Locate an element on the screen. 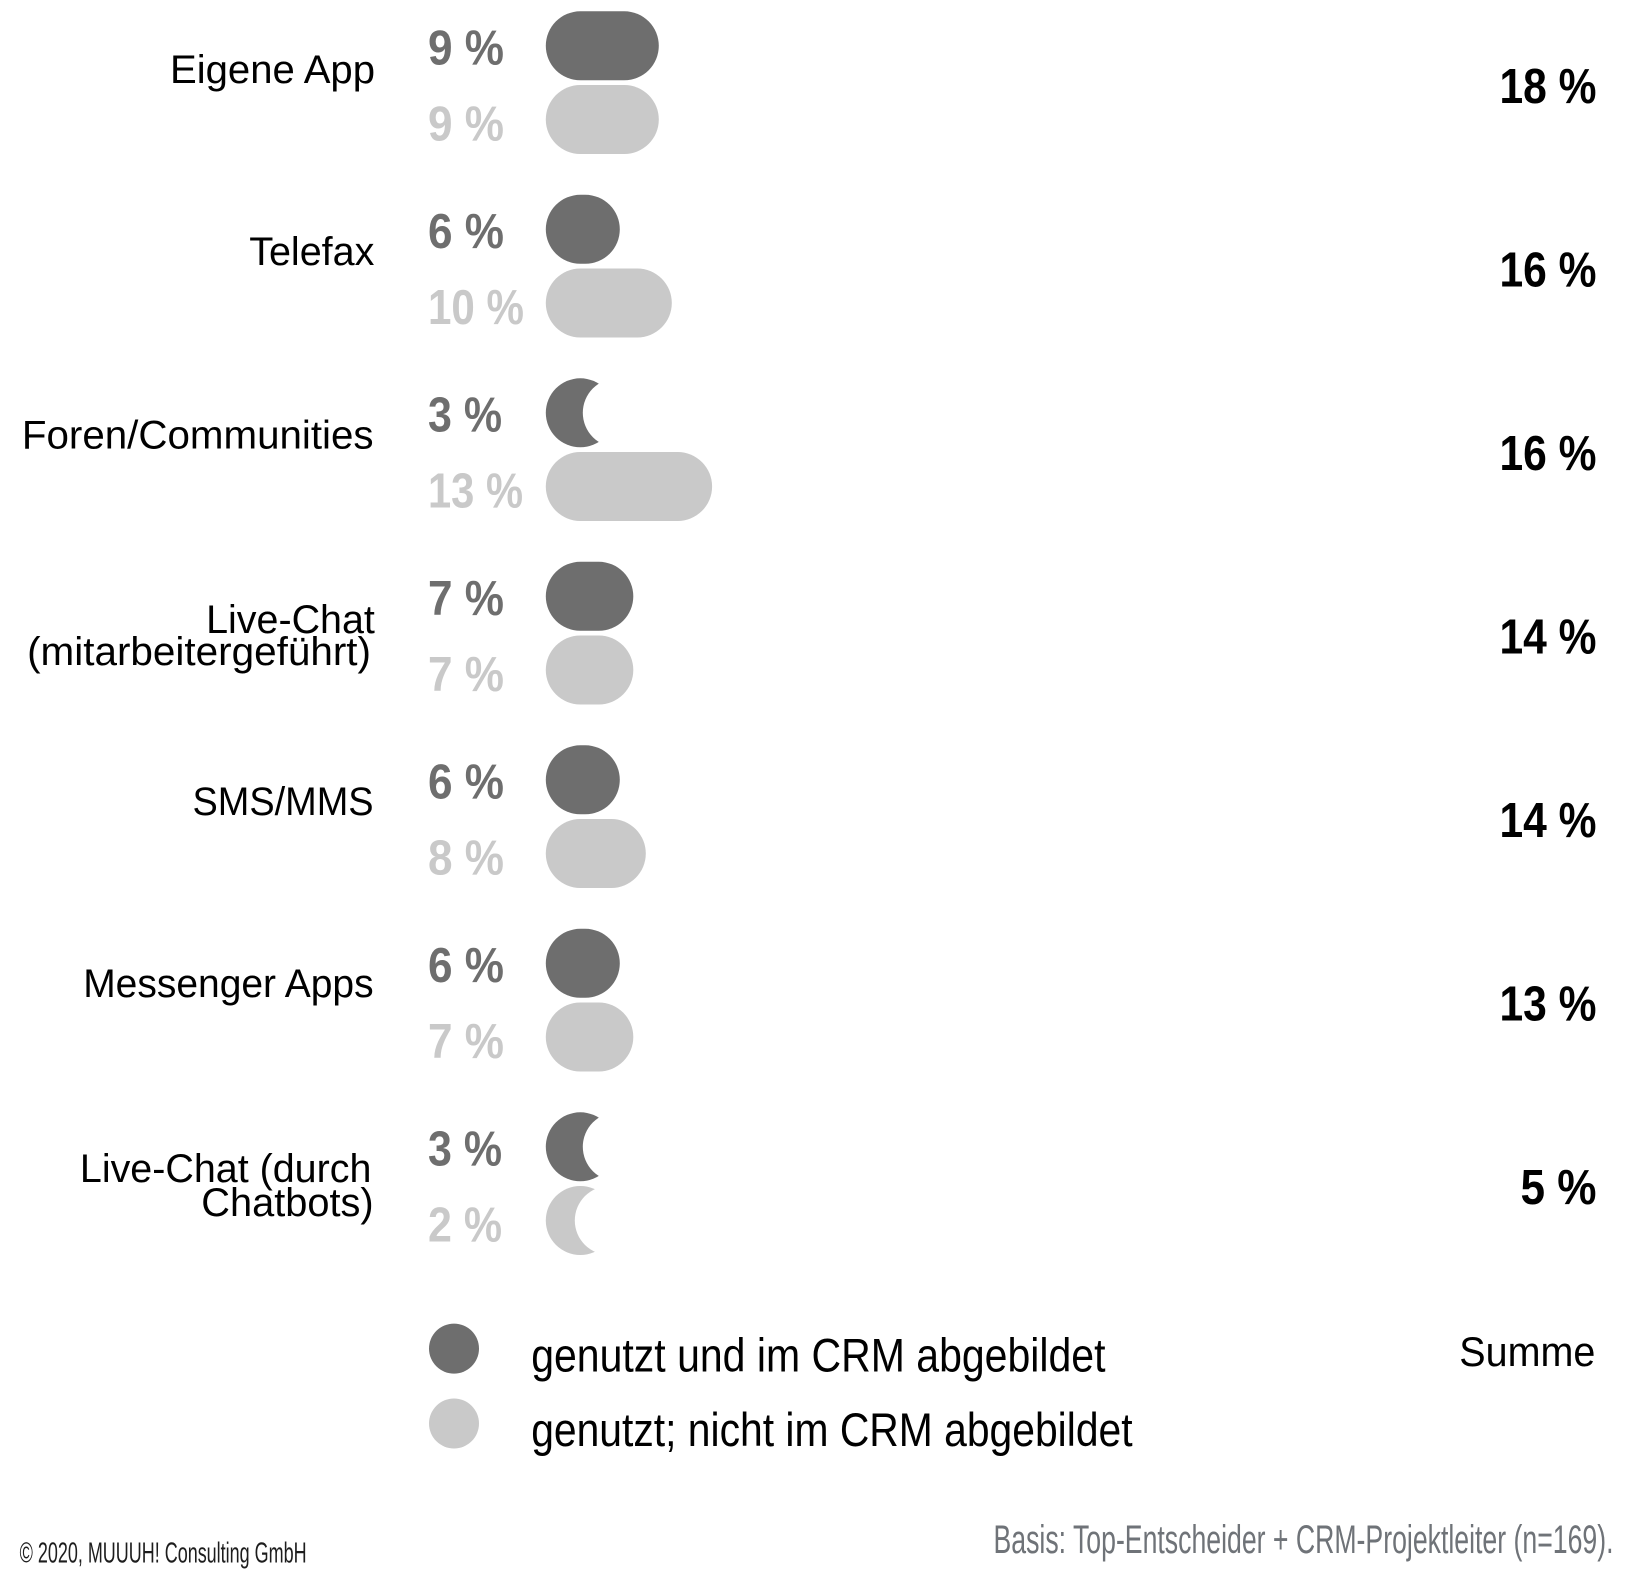 This screenshot has width=1630, height=1580. svg-text: 8 % is located at coordinates (466, 858).